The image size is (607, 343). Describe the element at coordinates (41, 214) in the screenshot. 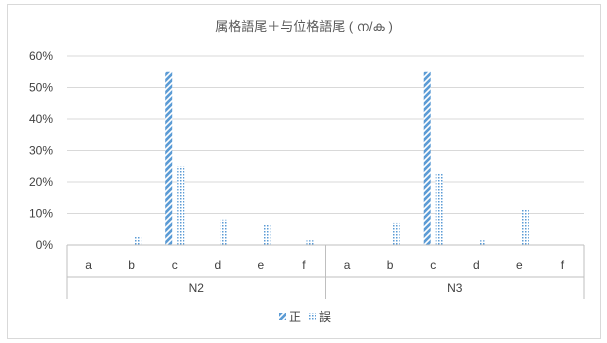

I see `y-tick-label: 10%` at that location.